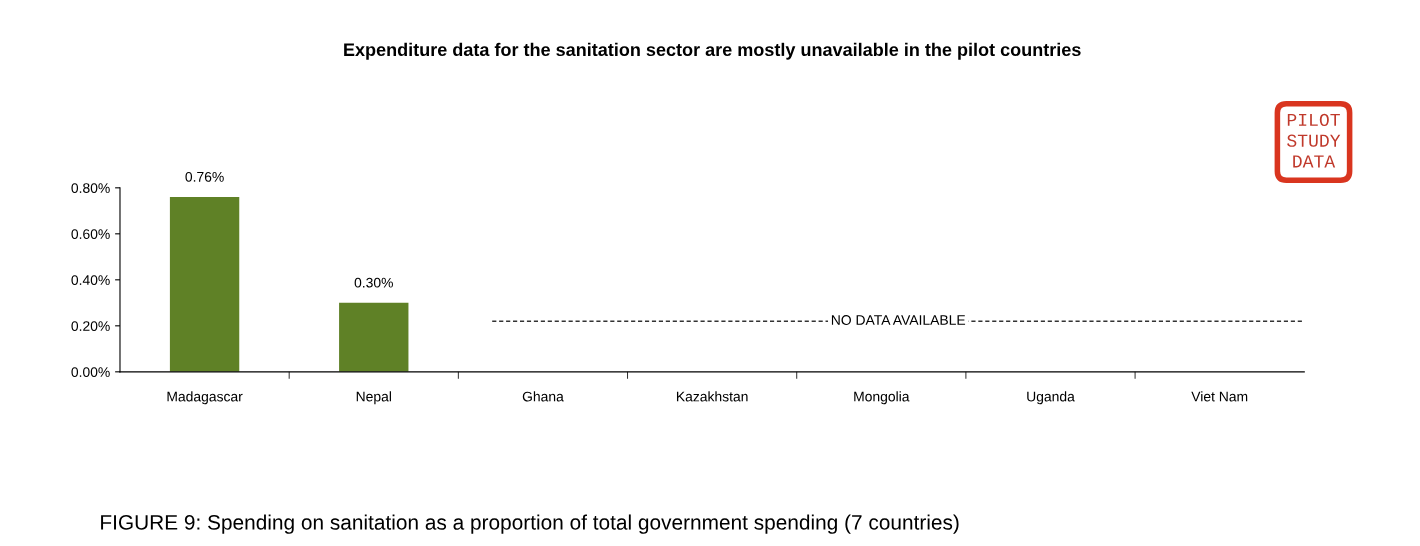 This screenshot has height=546, width=1420. What do you see at coordinates (1051, 398) in the screenshot?
I see `x-tick-label: Uganda` at bounding box center [1051, 398].